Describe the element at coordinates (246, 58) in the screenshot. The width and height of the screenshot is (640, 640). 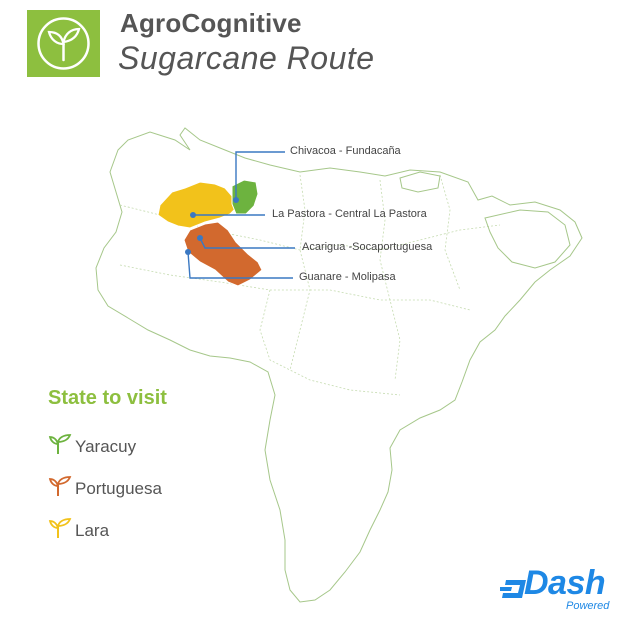
I see `page-subtitle: Sugarcane Route` at that location.